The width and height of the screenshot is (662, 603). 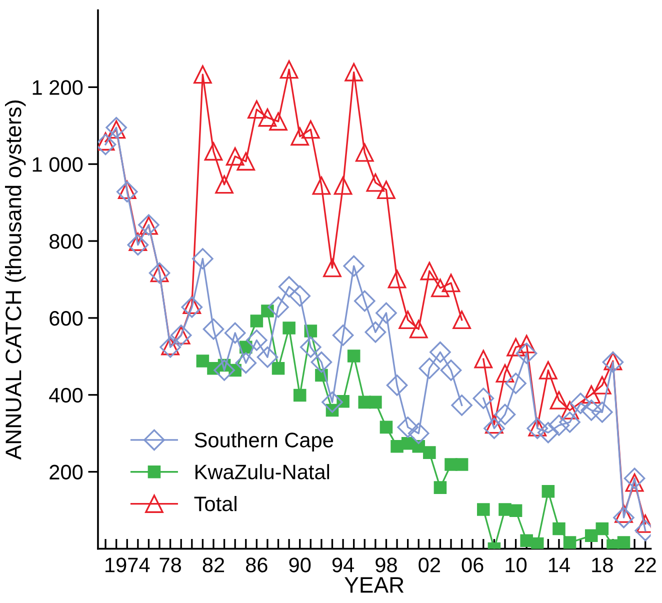 What do you see at coordinates (213, 565) in the screenshot?
I see `x-tick-label: 82` at bounding box center [213, 565].